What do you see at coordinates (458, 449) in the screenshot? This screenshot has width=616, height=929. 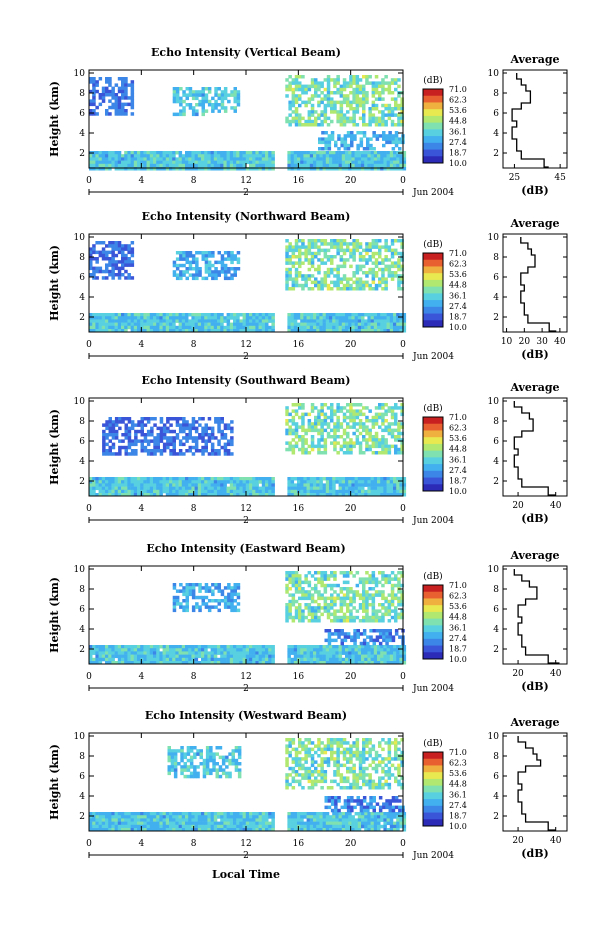 I see `colorbar-label: 44.8` at bounding box center [458, 449].